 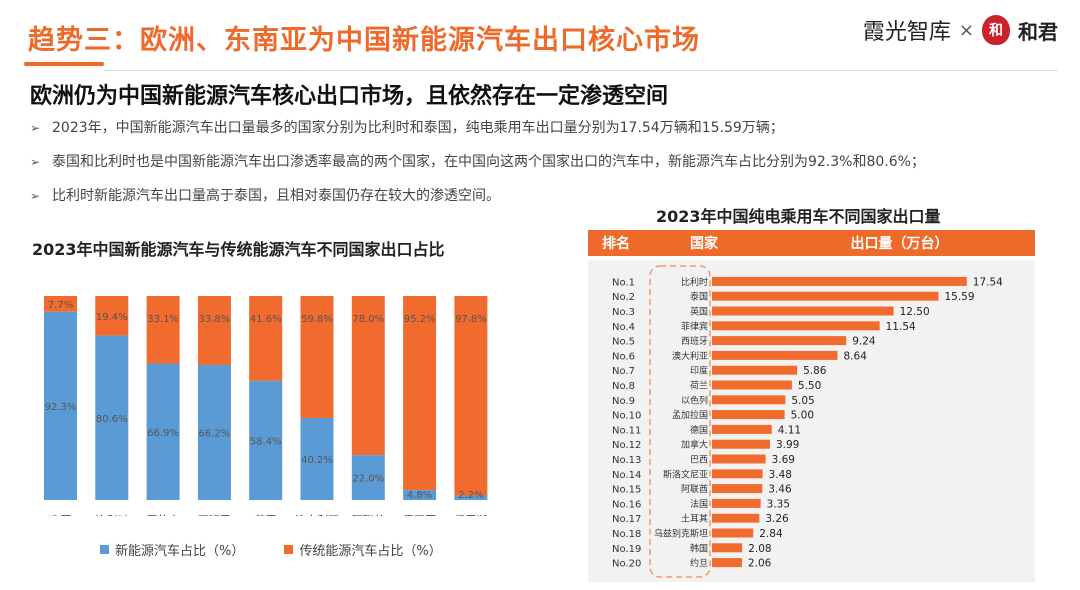 I want to click on data-label-nev: 4.8%, so click(x=419, y=495).